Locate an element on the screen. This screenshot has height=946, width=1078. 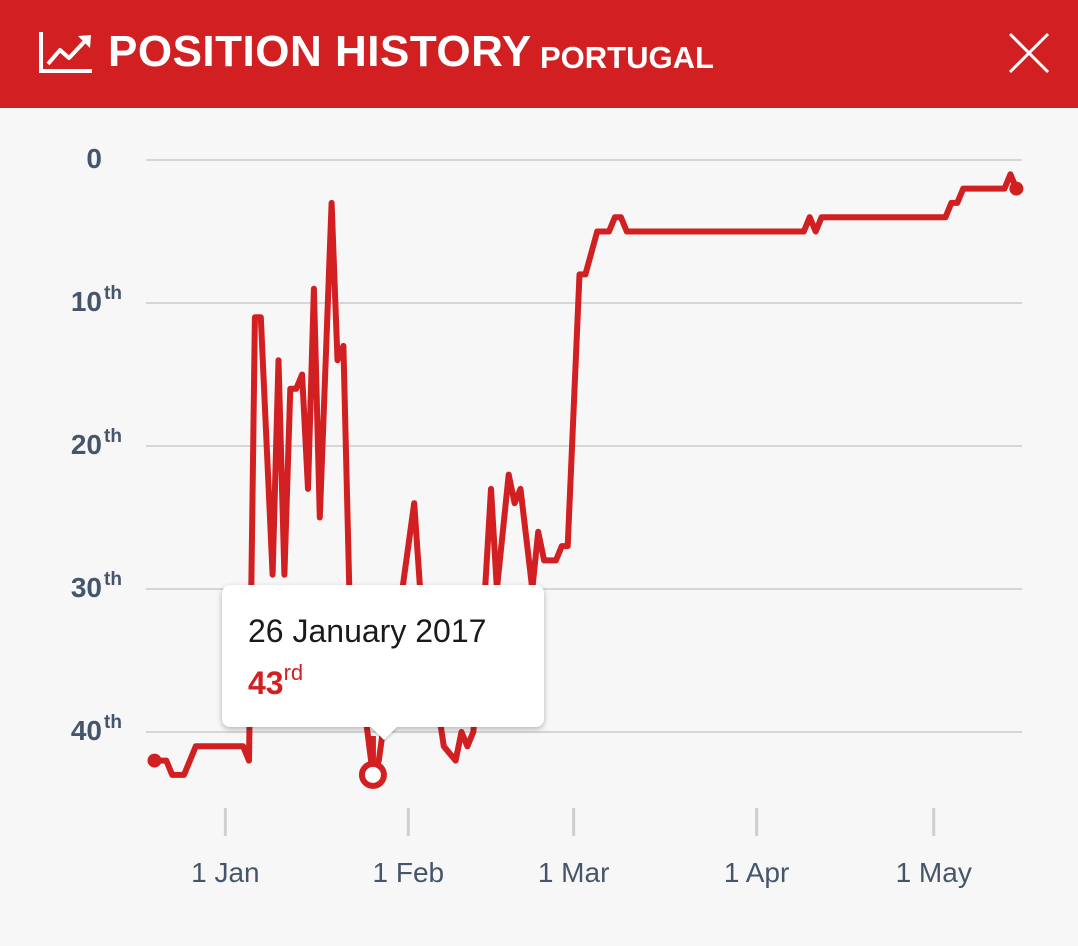
x-tick-label-1 Mar: 1 Mar is located at coordinates (574, 872).